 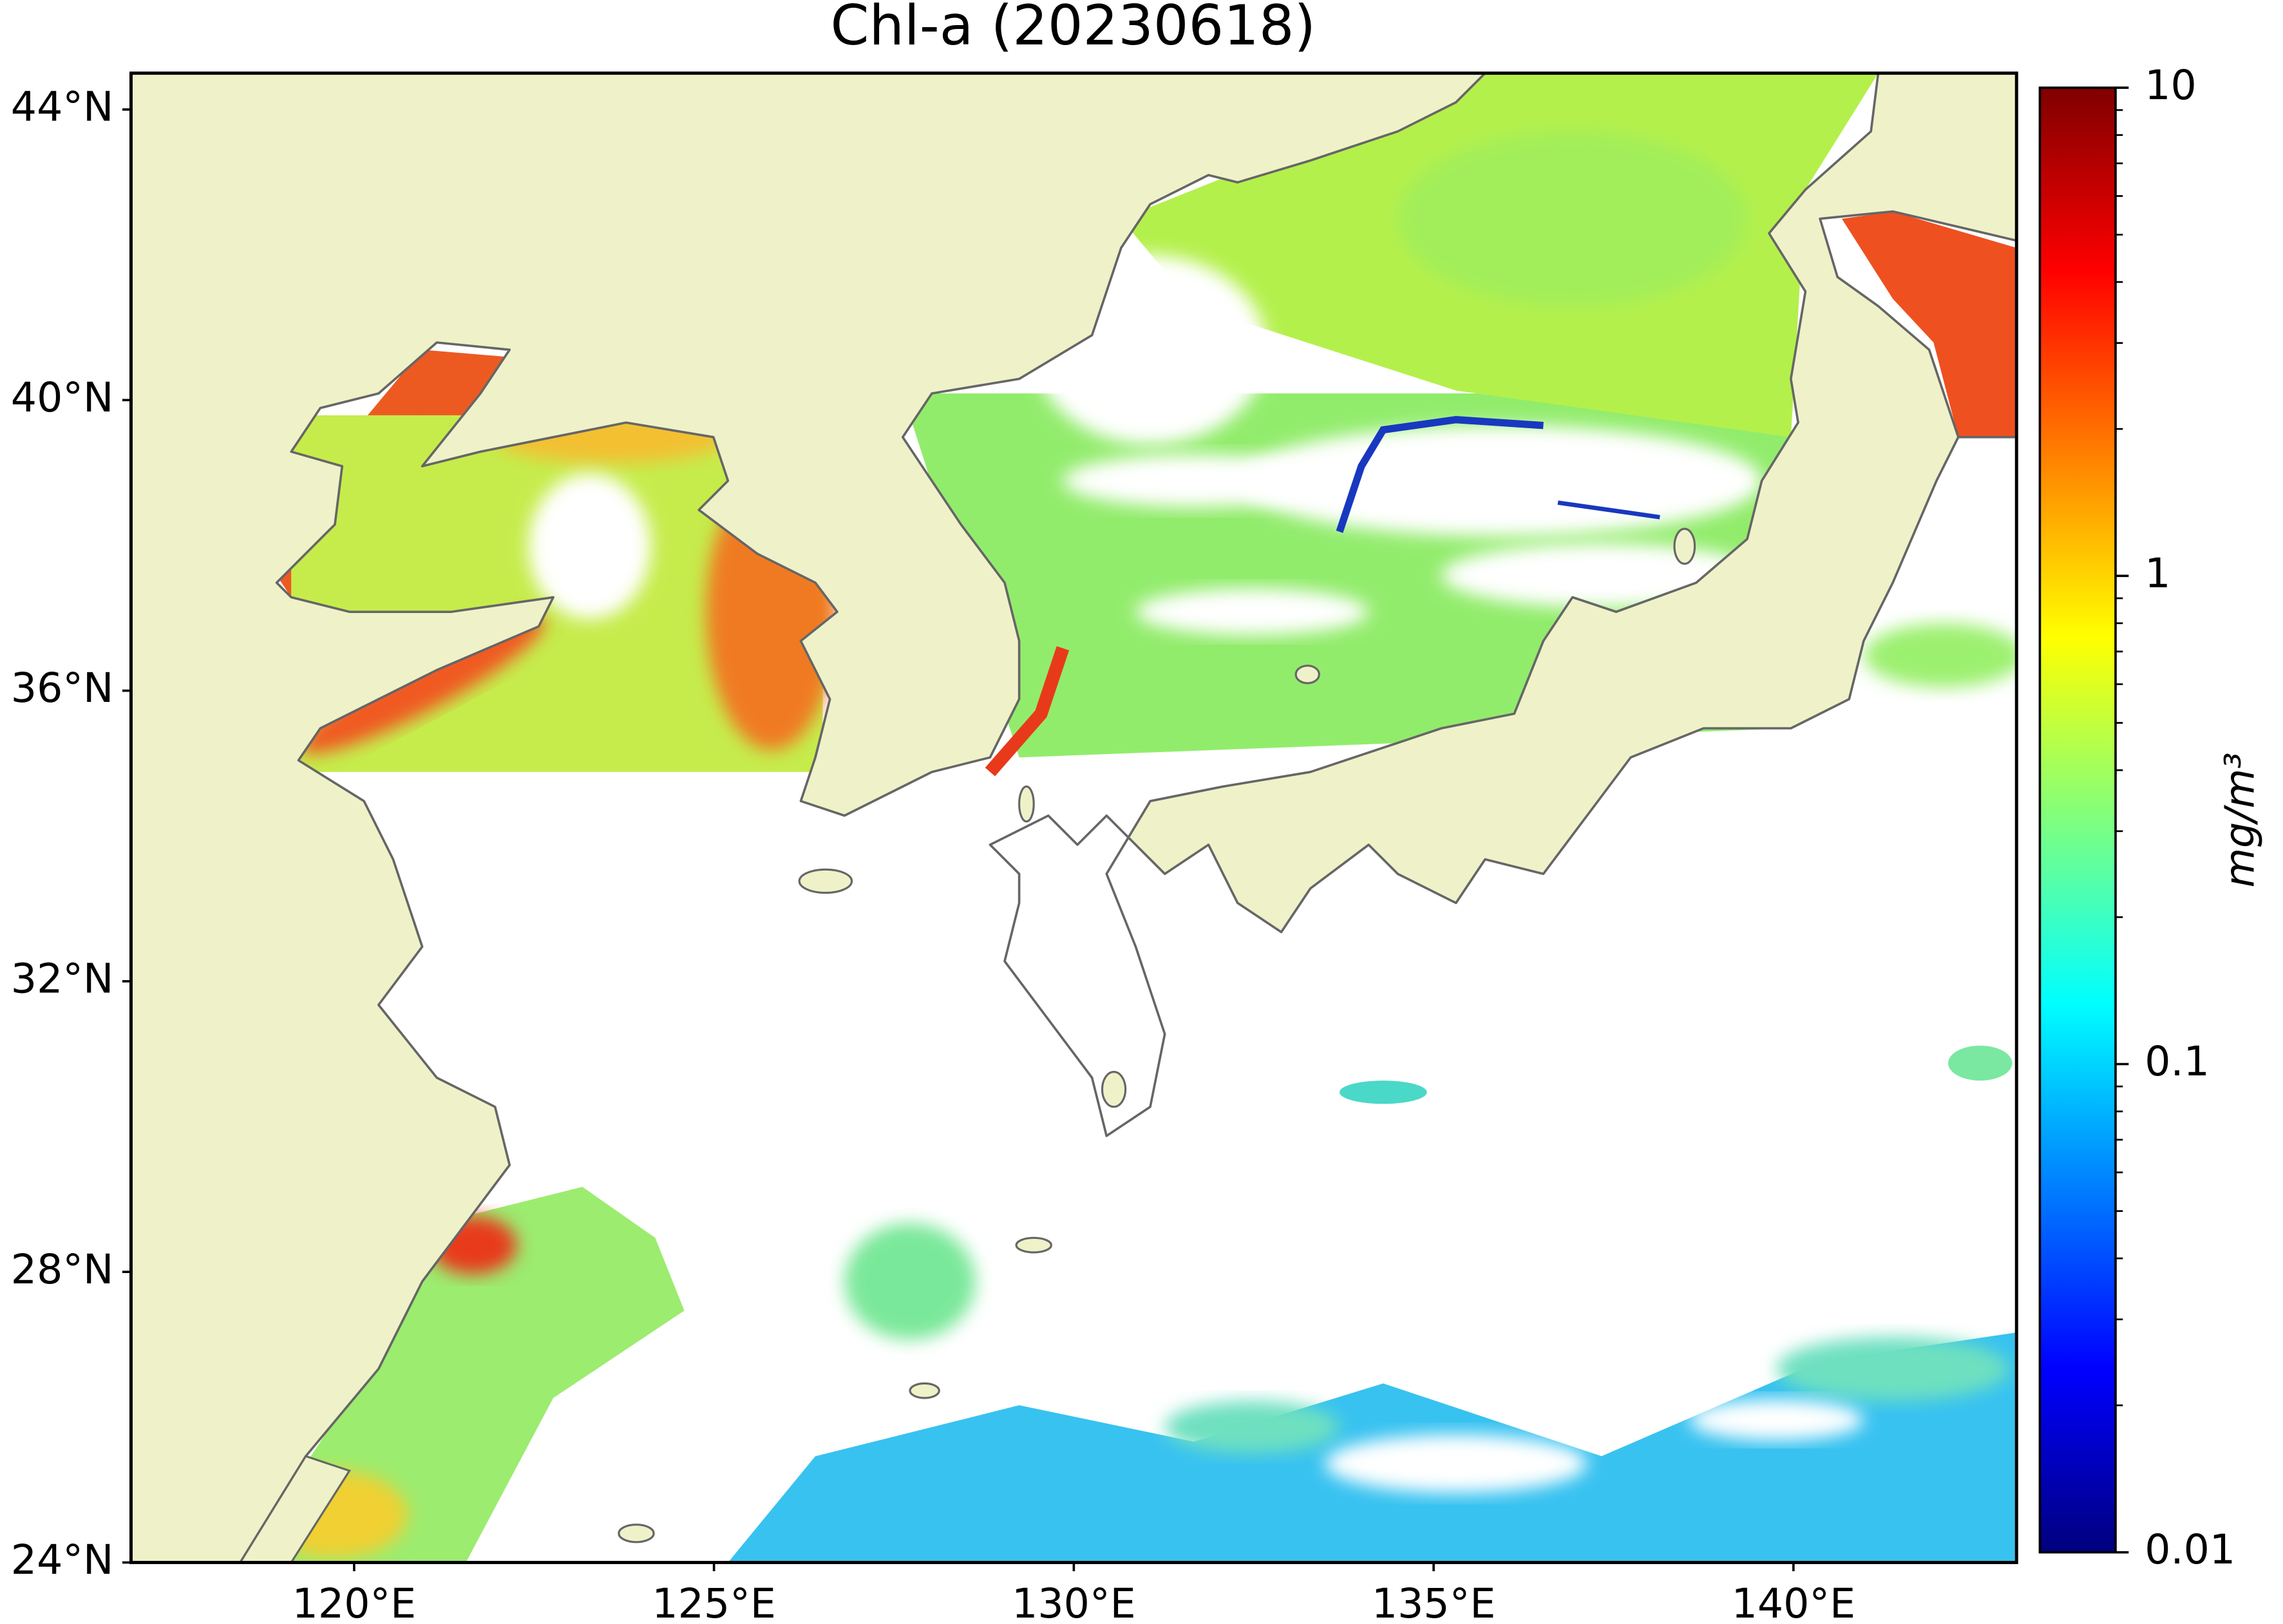 What do you see at coordinates (62, 1559) in the screenshot?
I see `y-tick-label: 24°N` at bounding box center [62, 1559].